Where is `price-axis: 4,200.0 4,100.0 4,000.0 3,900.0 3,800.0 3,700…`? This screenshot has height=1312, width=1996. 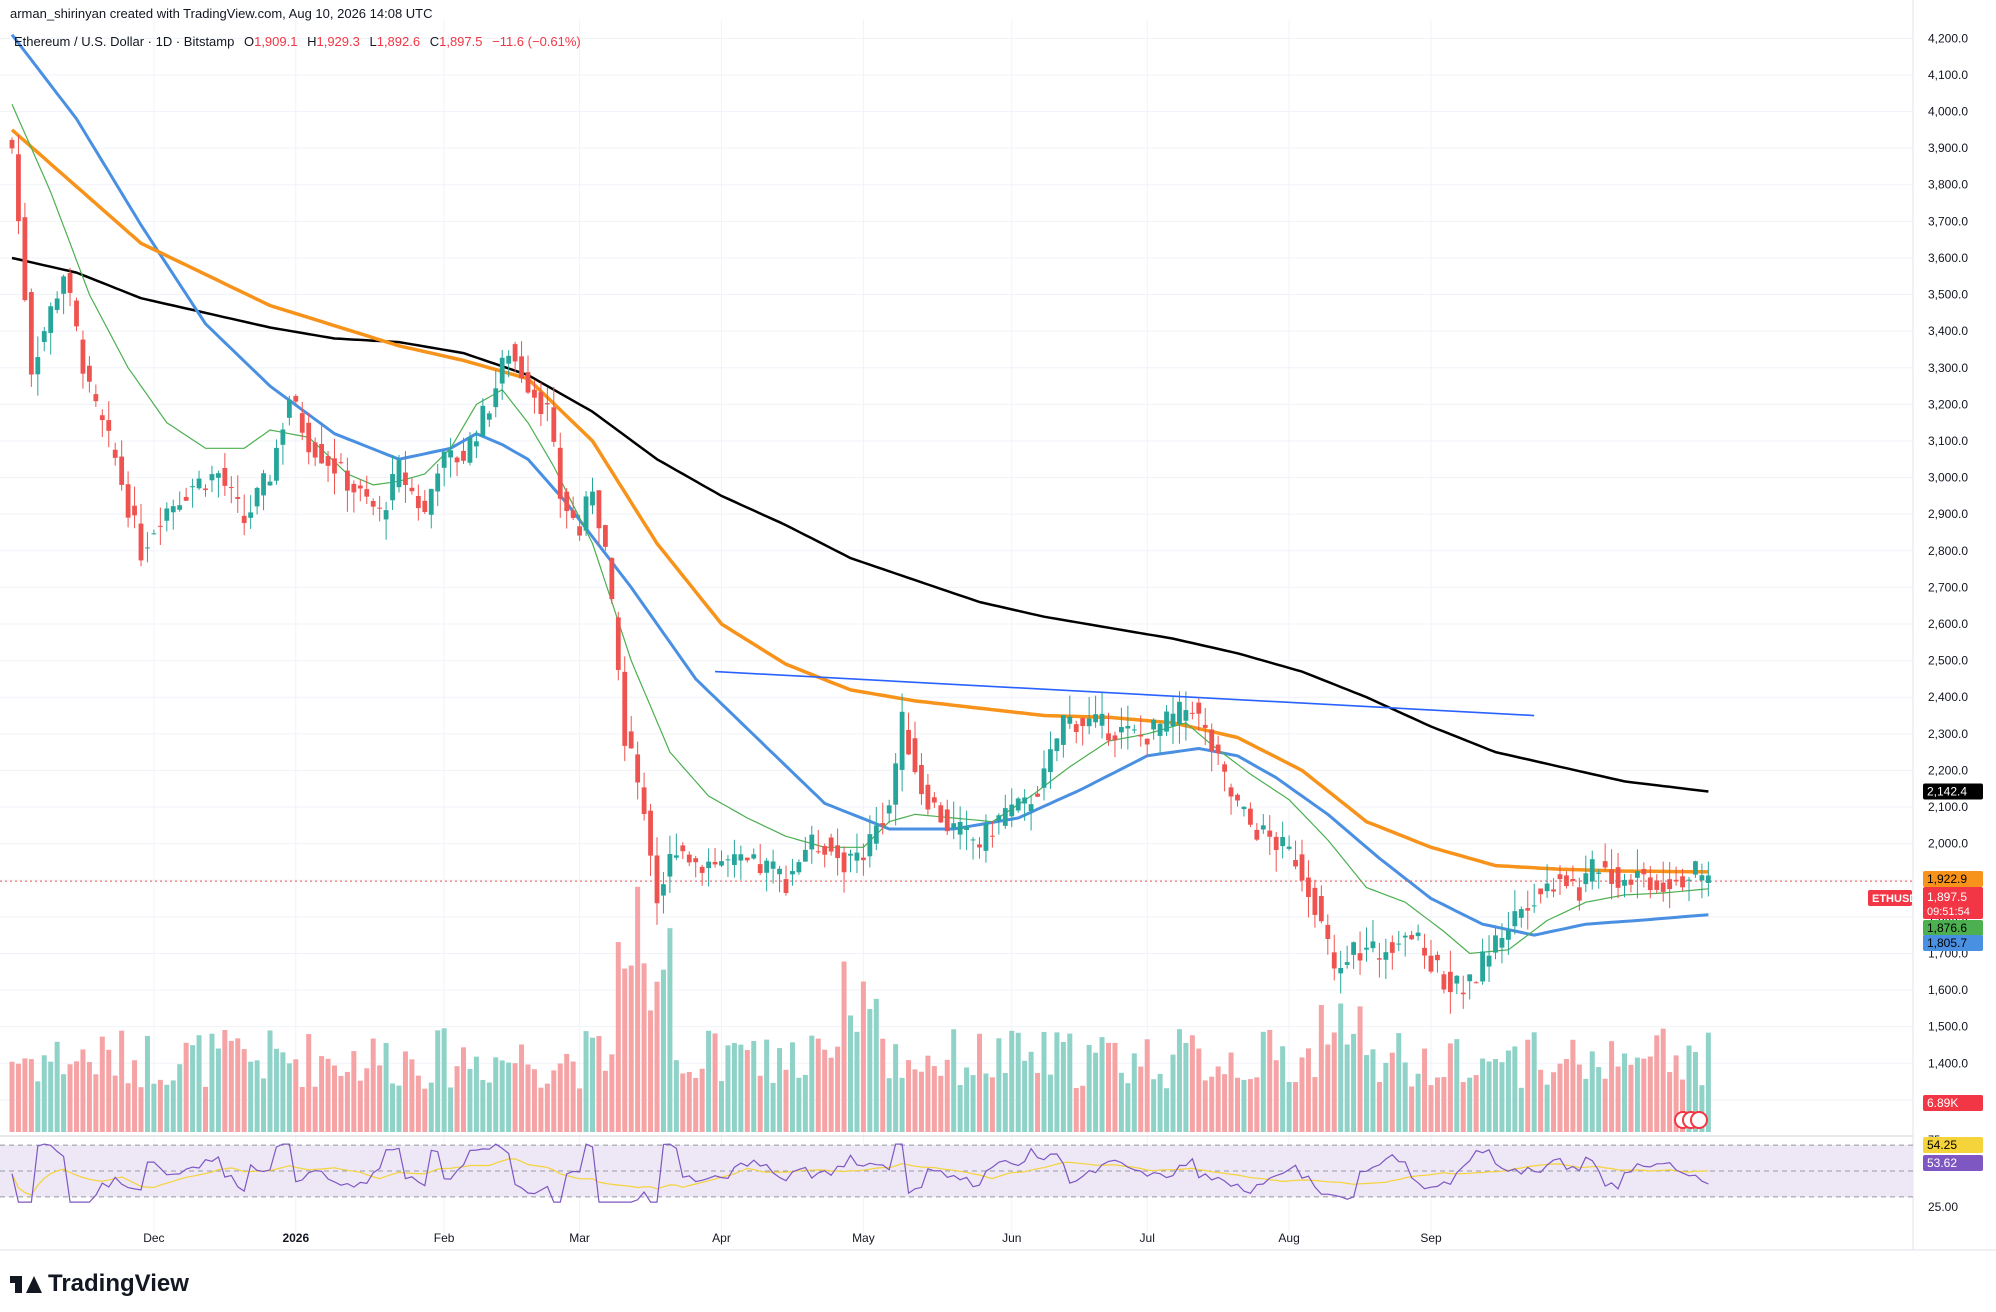 price-axis: 4,200.0 4,100.0 4,000.0 3,900.0 3,800.0 3,700… is located at coordinates (1948, 622).